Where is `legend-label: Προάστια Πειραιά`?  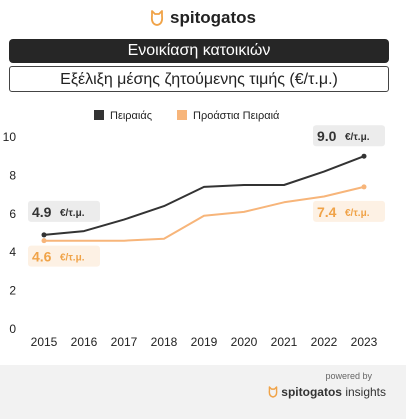 legend-label: Προάστια Πειραιά is located at coordinates (236, 116).